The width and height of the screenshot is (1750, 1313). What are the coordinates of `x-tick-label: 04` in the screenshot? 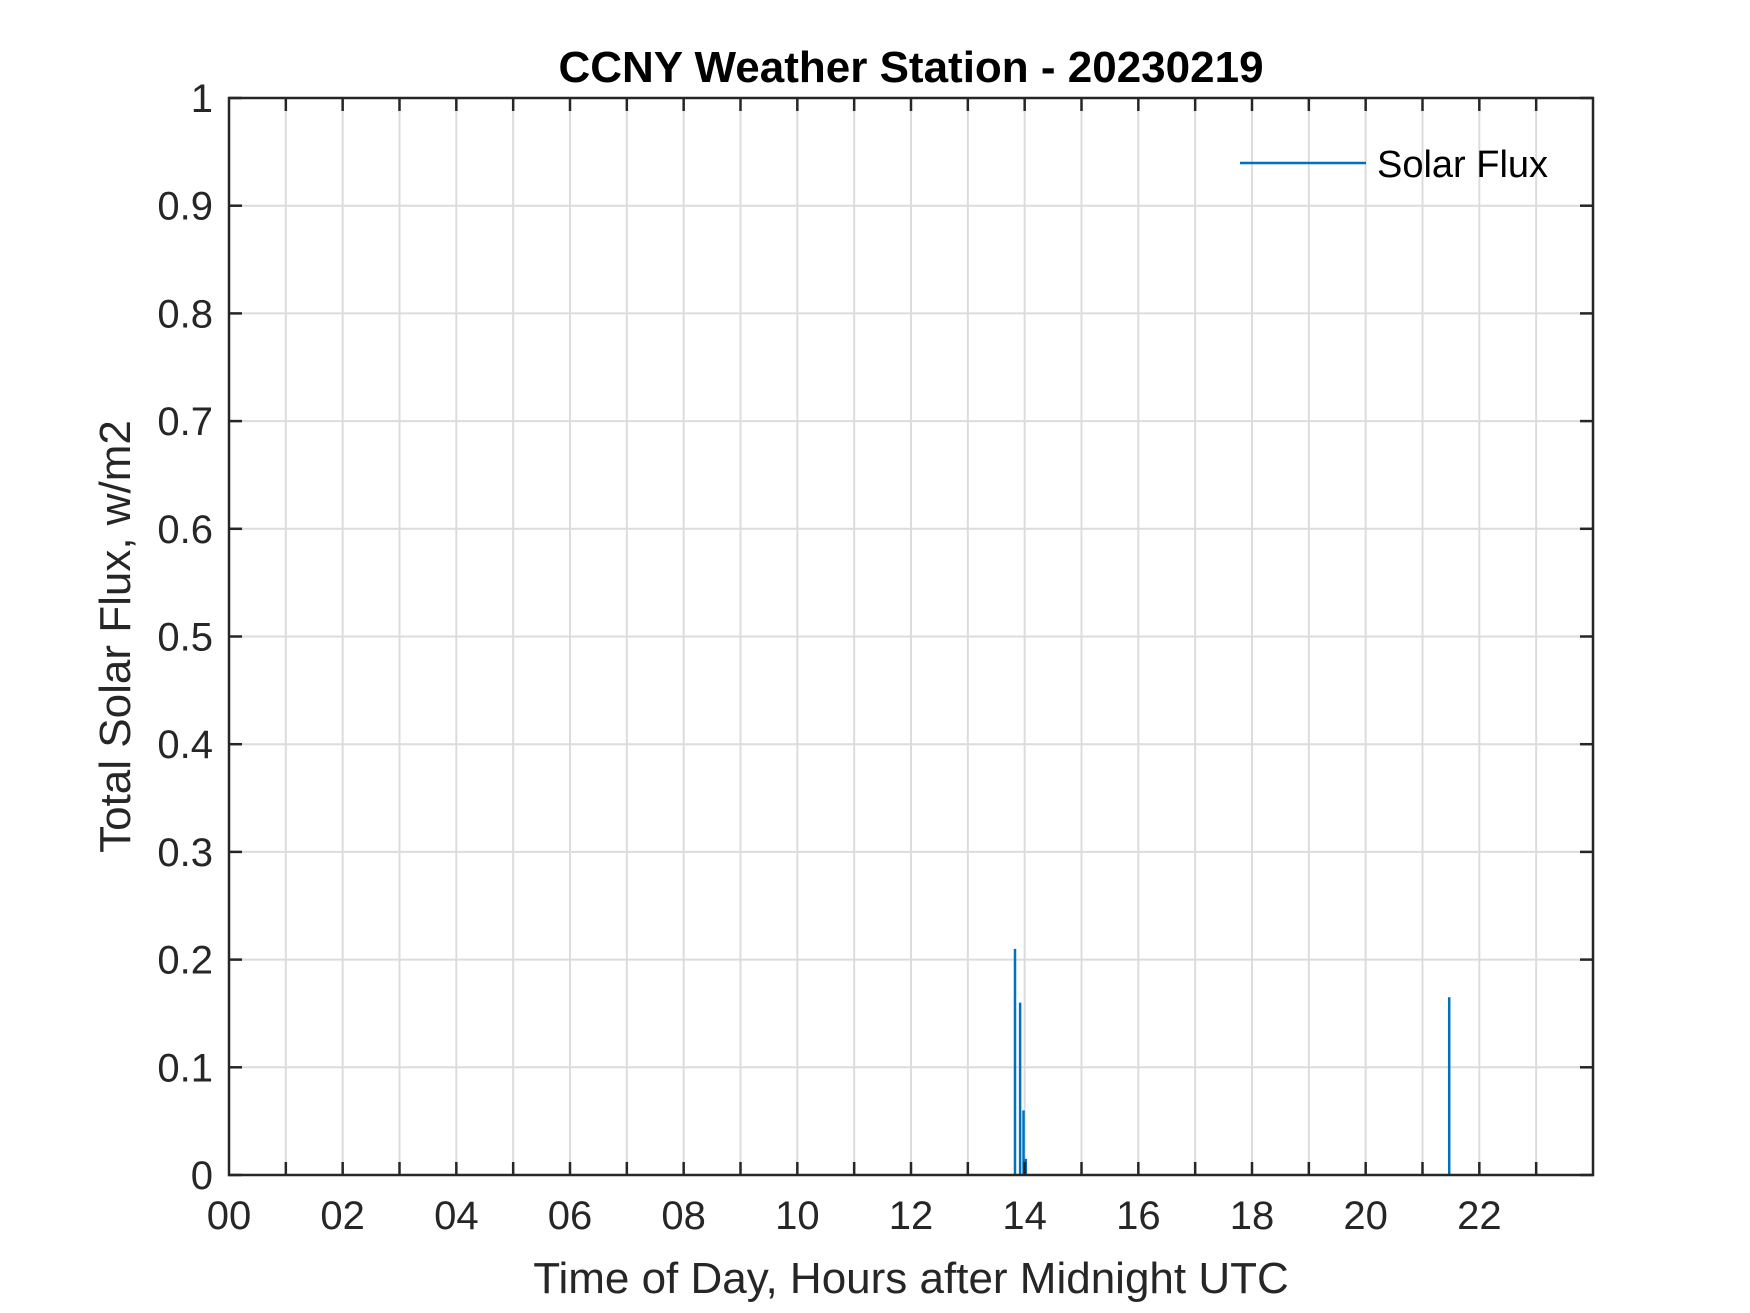 It's located at (456, 1216).